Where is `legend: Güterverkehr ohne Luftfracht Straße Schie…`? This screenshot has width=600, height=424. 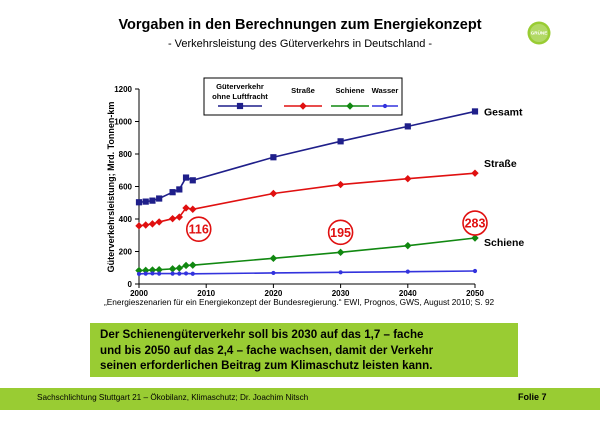
legend: Güterverkehr ohne Luftfracht Straße Schie… is located at coordinates (303, 96).